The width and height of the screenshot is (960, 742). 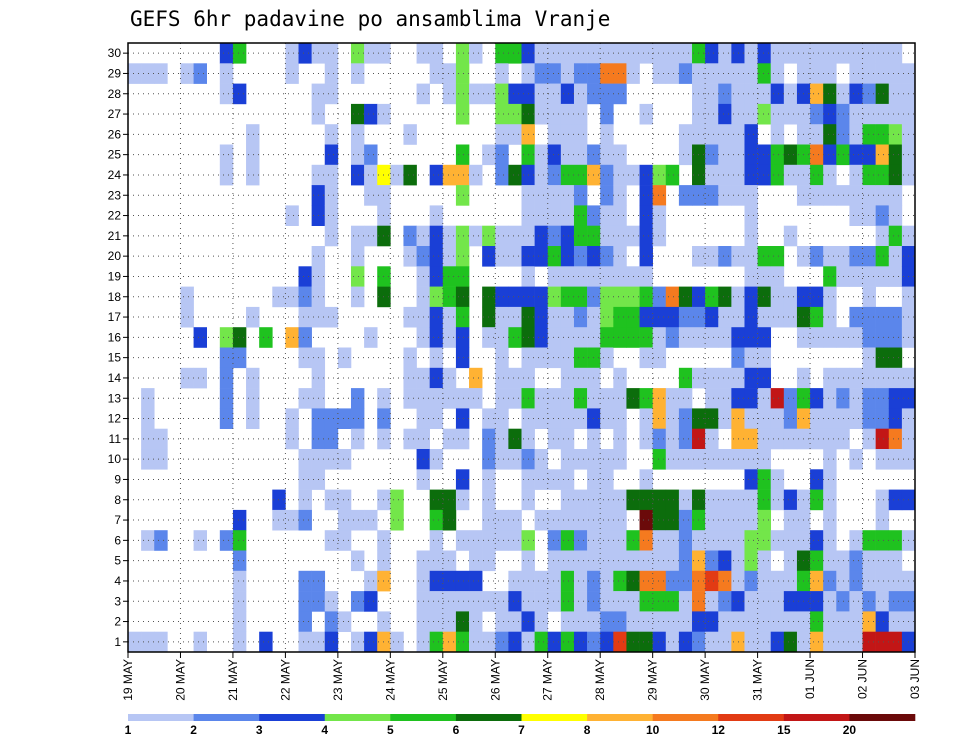 What do you see at coordinates (863, 679) in the screenshot?
I see `x-tick-label: 02 JUN` at bounding box center [863, 679].